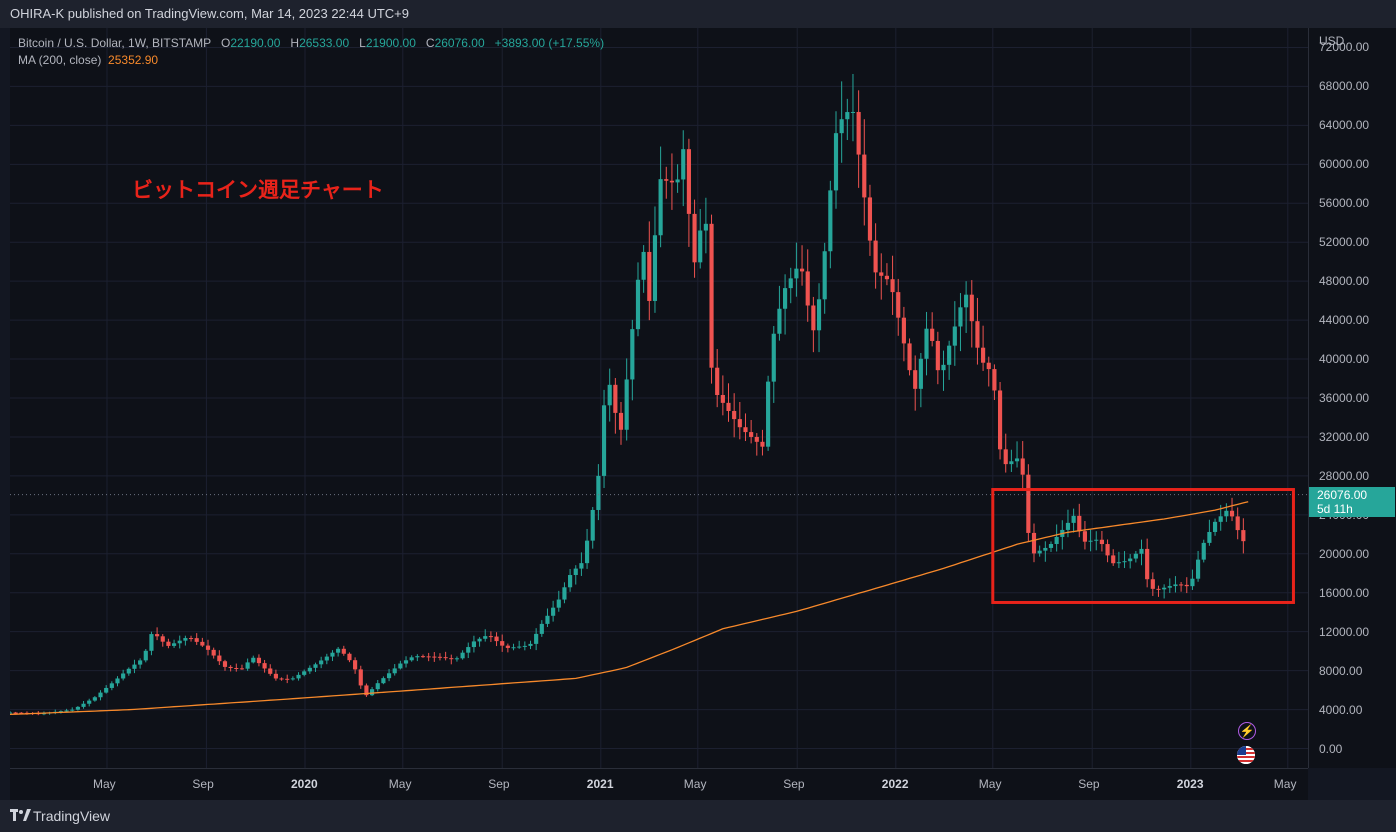  Describe the element at coordinates (255, 43) in the screenshot. I see `legend-open: 22190.00` at that location.